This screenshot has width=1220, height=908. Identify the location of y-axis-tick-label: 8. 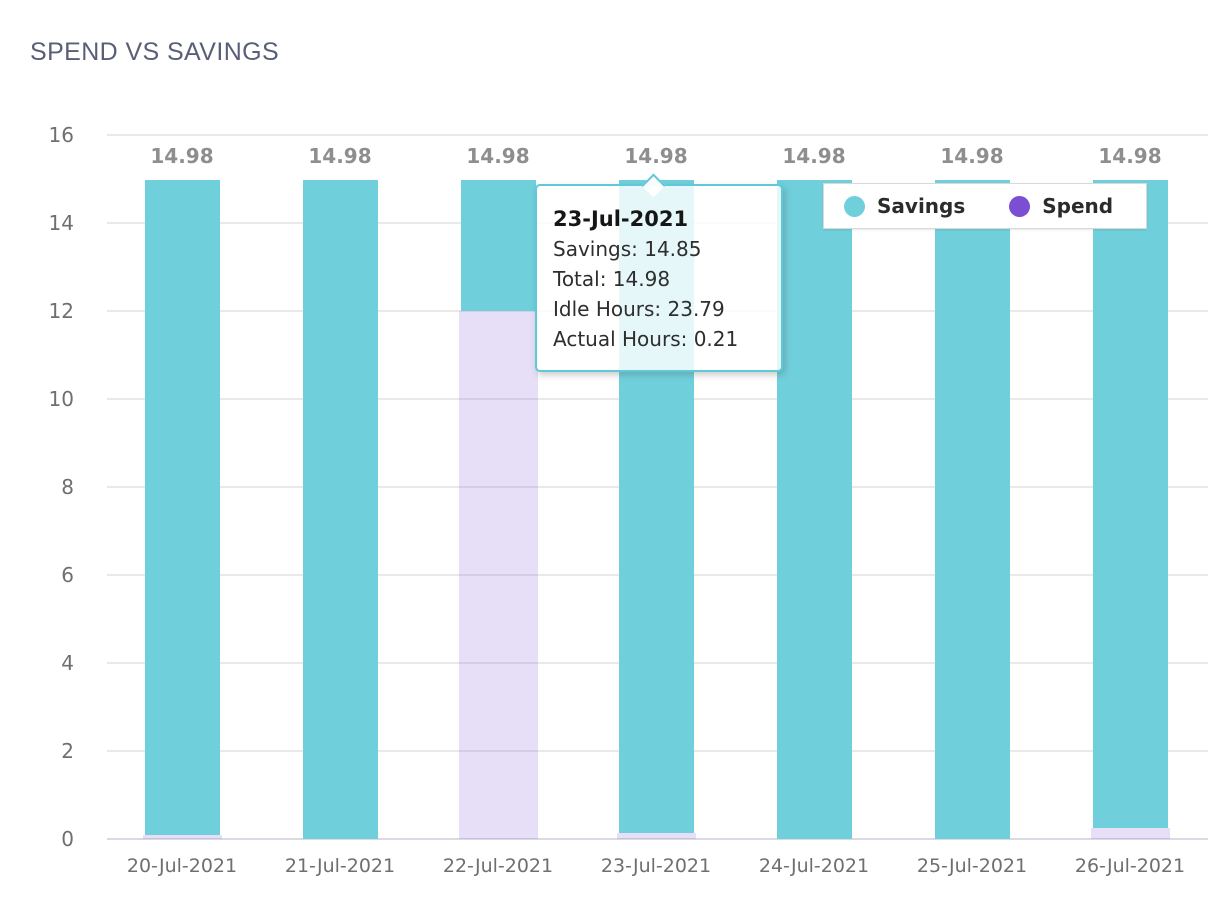
(67, 487).